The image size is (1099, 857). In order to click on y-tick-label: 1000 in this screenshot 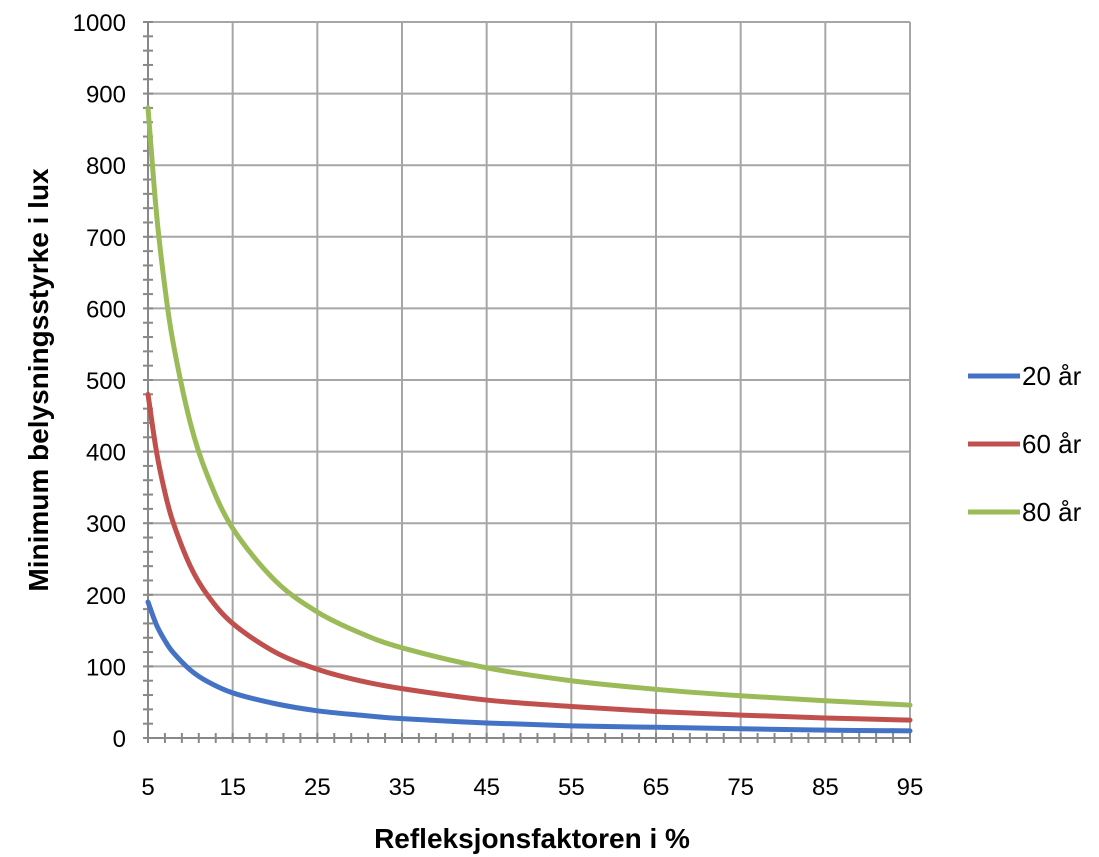, I will do `click(99, 23)`.